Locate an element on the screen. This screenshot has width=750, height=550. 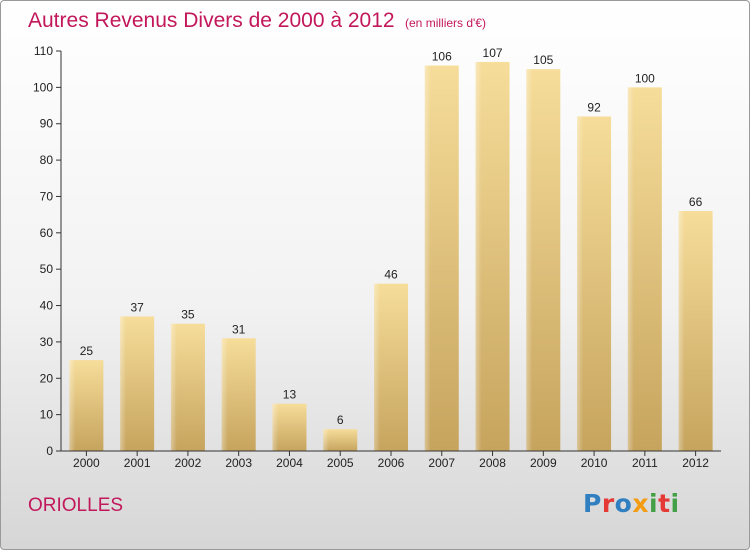
x-tick-label: 2012 is located at coordinates (695, 463).